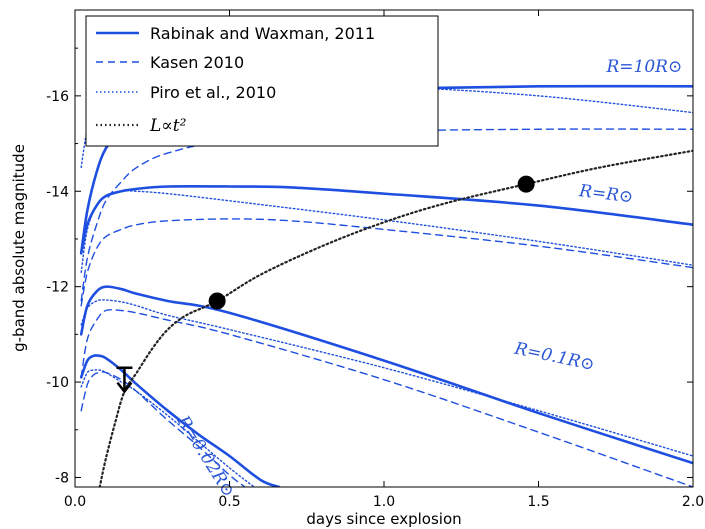  What do you see at coordinates (383, 519) in the screenshot?
I see `x-axis-label: days since explosion` at bounding box center [383, 519].